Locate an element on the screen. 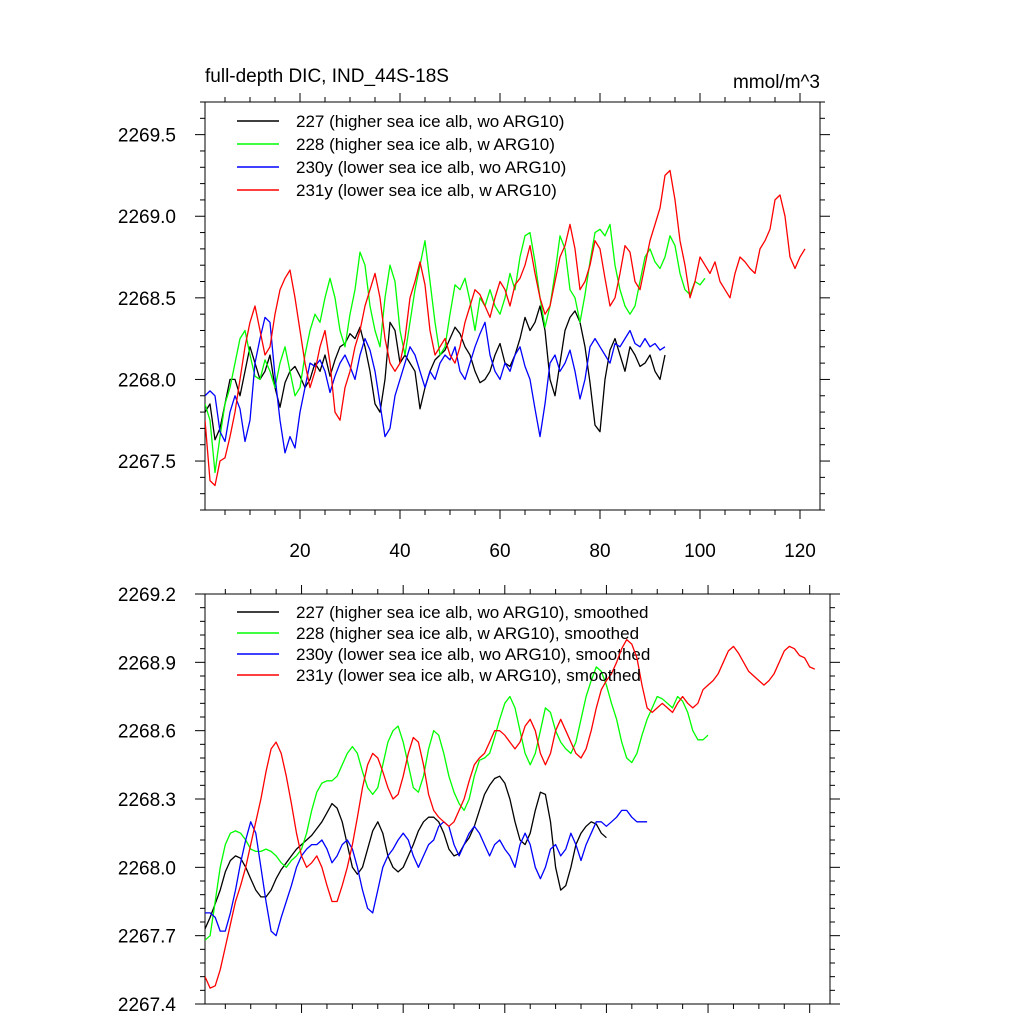 The width and height of the screenshot is (1024, 1024). p0-x-tick-label: 60 is located at coordinates (499, 551).